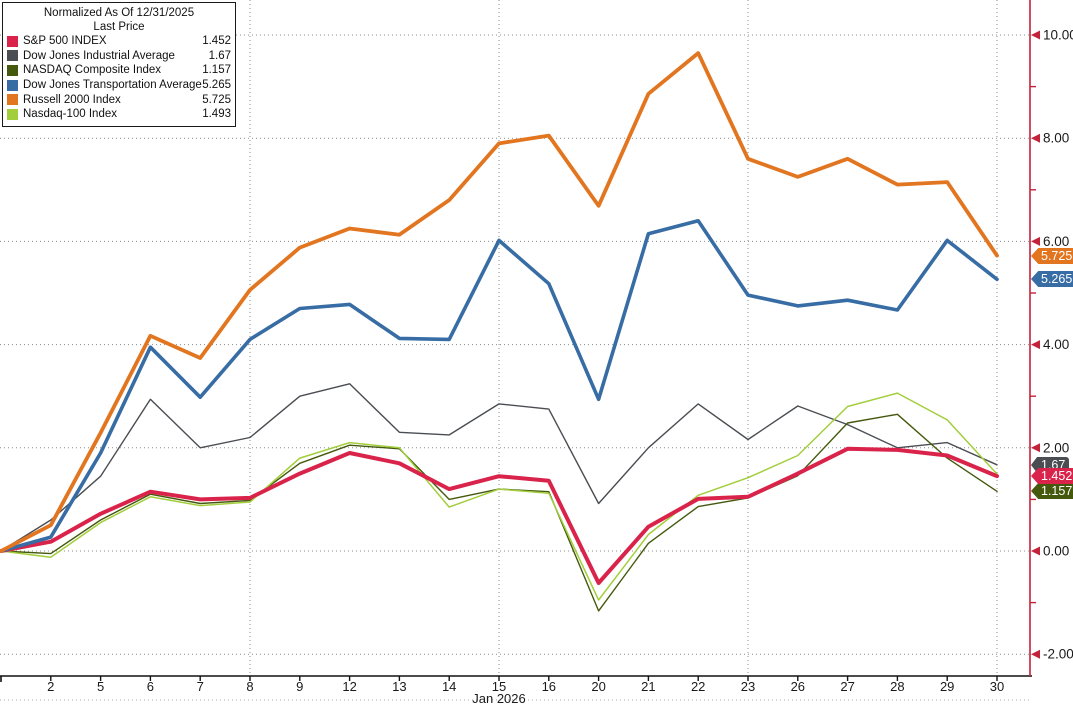 The image size is (1073, 704). What do you see at coordinates (150, 686) in the screenshot?
I see `x-axis-label: 6` at bounding box center [150, 686].